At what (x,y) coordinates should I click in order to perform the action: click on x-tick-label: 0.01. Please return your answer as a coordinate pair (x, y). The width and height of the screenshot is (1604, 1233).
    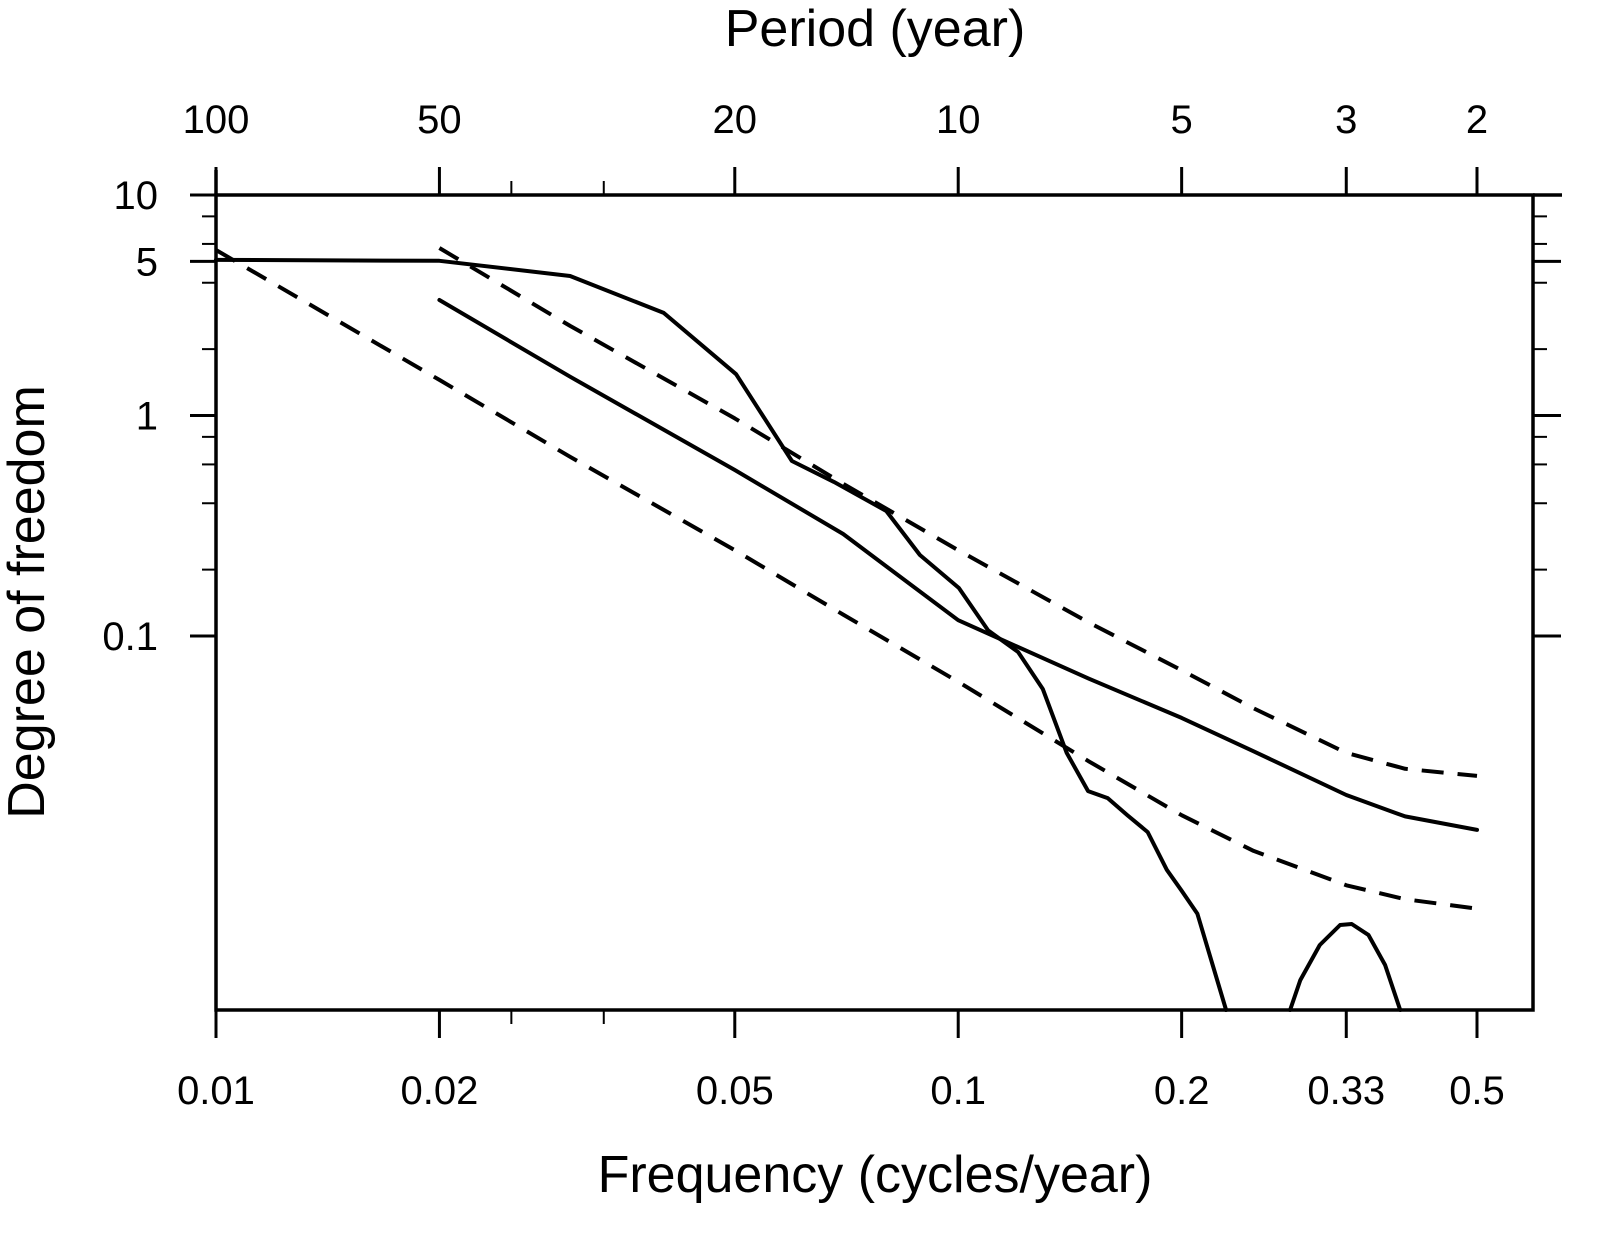
    Looking at the image, I should click on (216, 1091).